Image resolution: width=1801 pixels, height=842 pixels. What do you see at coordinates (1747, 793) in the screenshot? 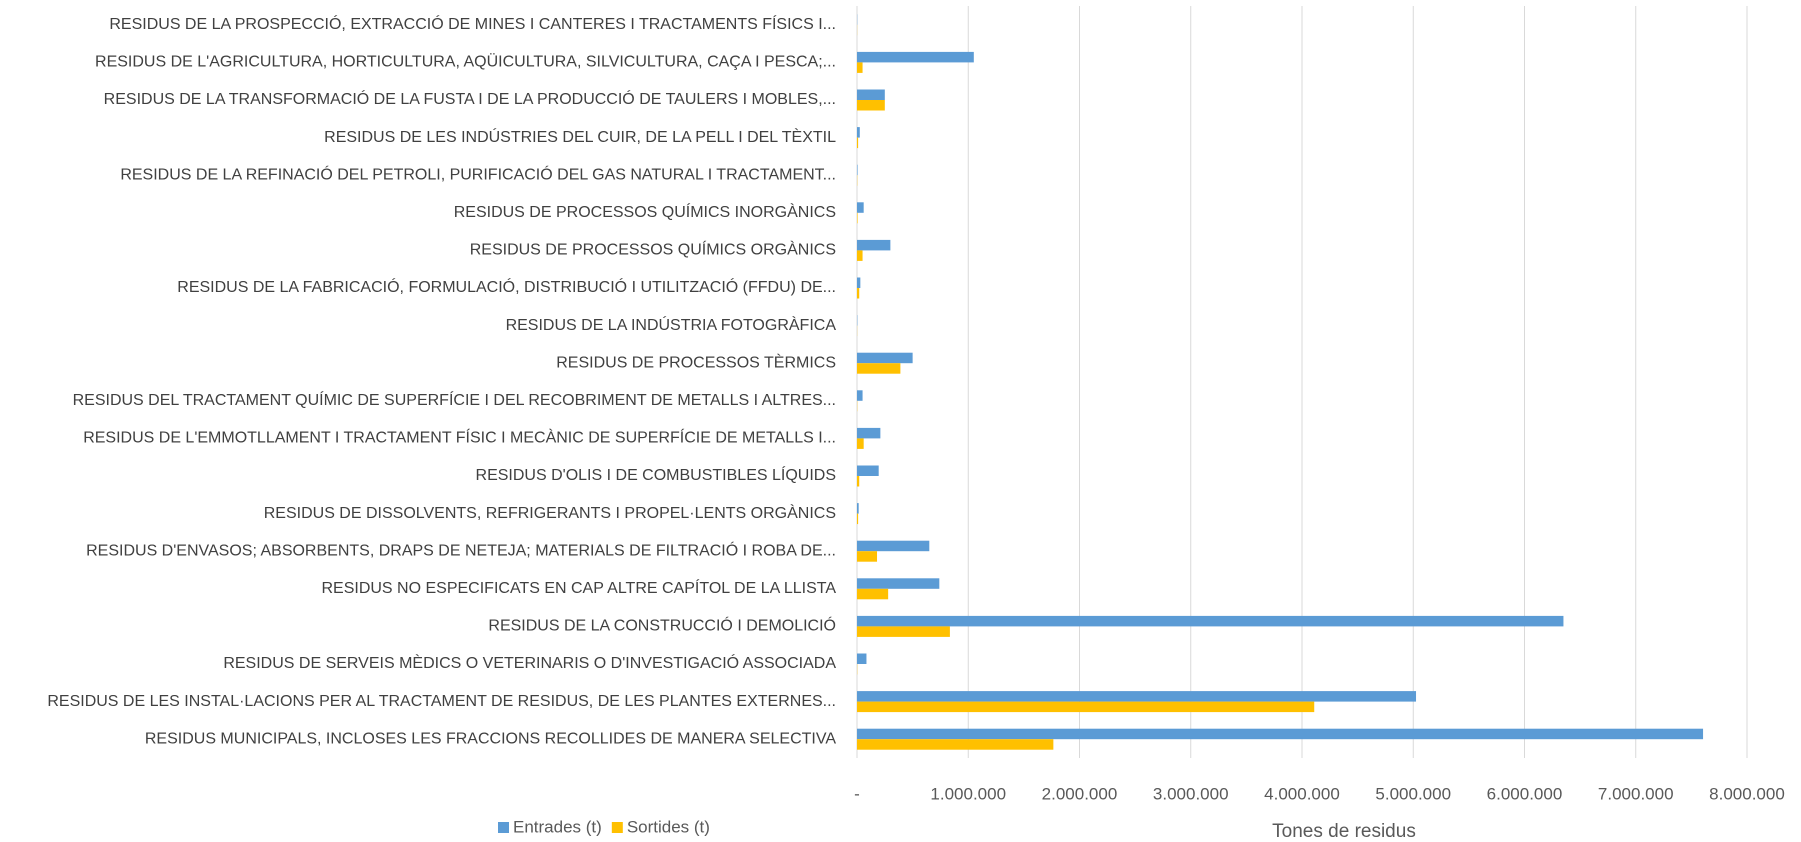
I see `x-tick-label: 8.000.000` at bounding box center [1747, 793].